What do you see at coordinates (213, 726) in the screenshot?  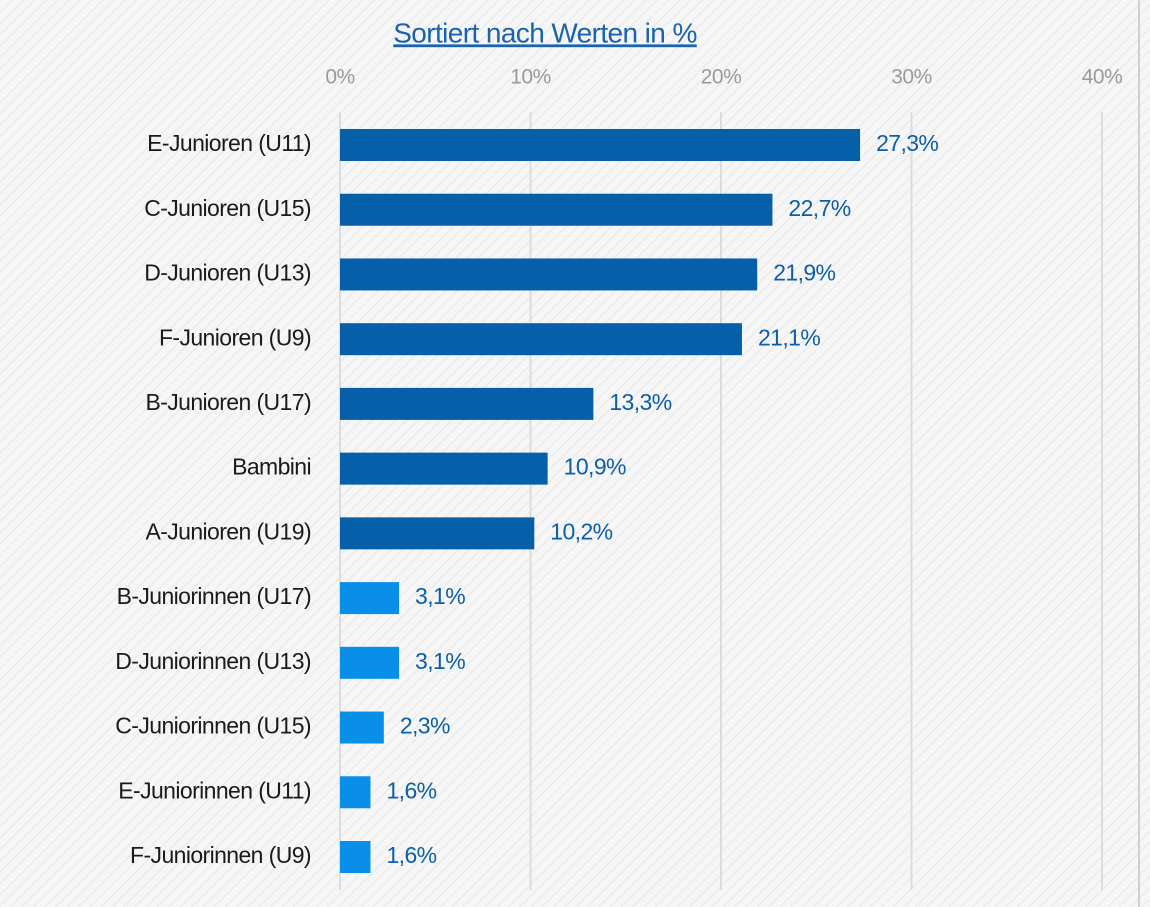 I see `y-tick-label: C-Juniorinnen (U15)` at bounding box center [213, 726].